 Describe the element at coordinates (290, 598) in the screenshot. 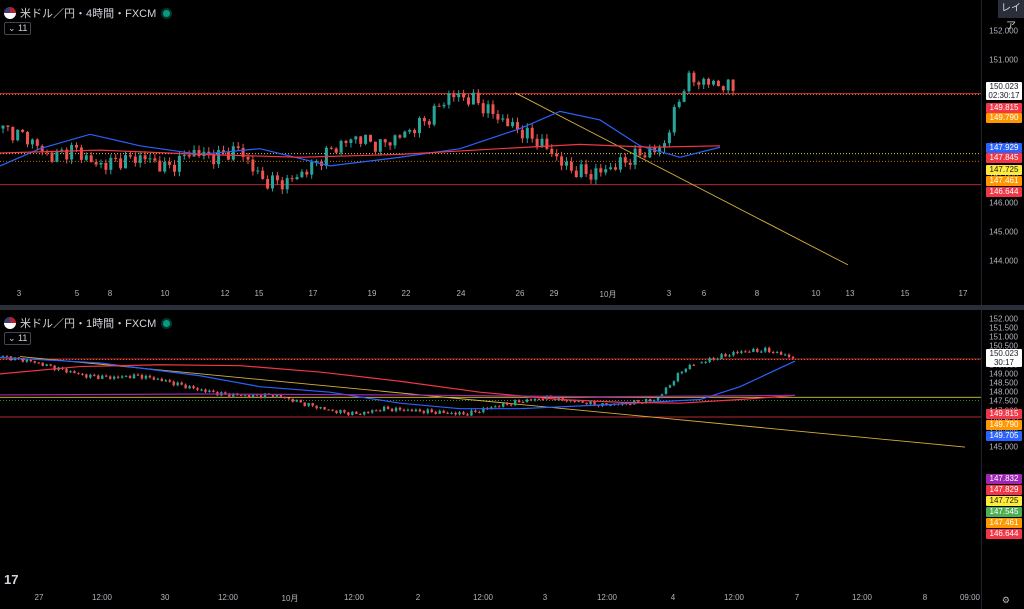

I see `time-tick: 10月` at that location.